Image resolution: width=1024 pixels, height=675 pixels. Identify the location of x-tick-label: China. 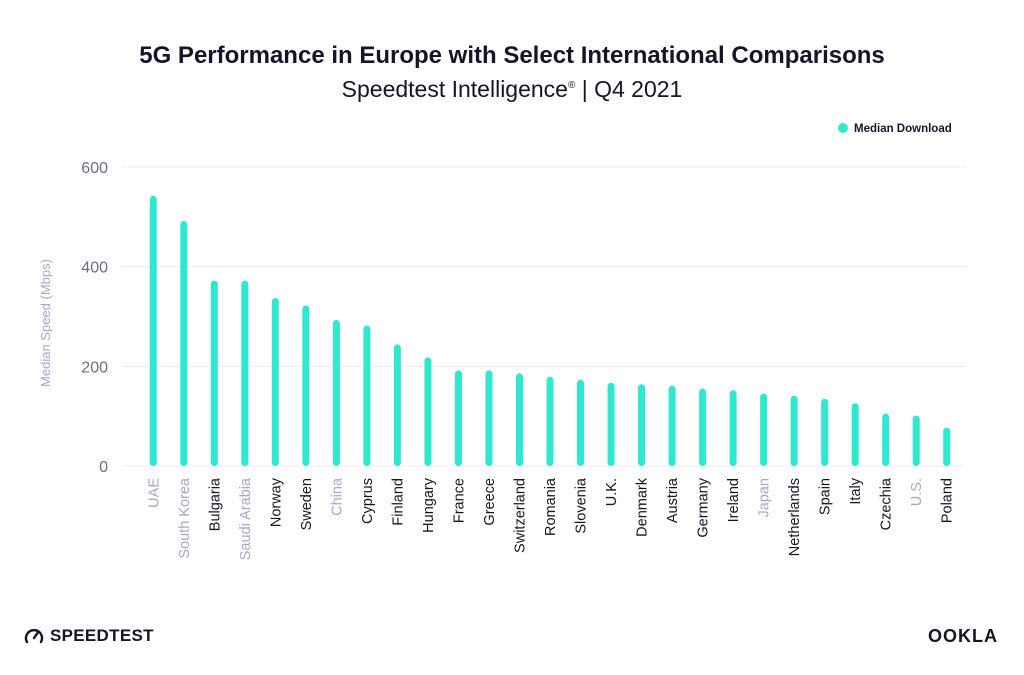
(337, 496).